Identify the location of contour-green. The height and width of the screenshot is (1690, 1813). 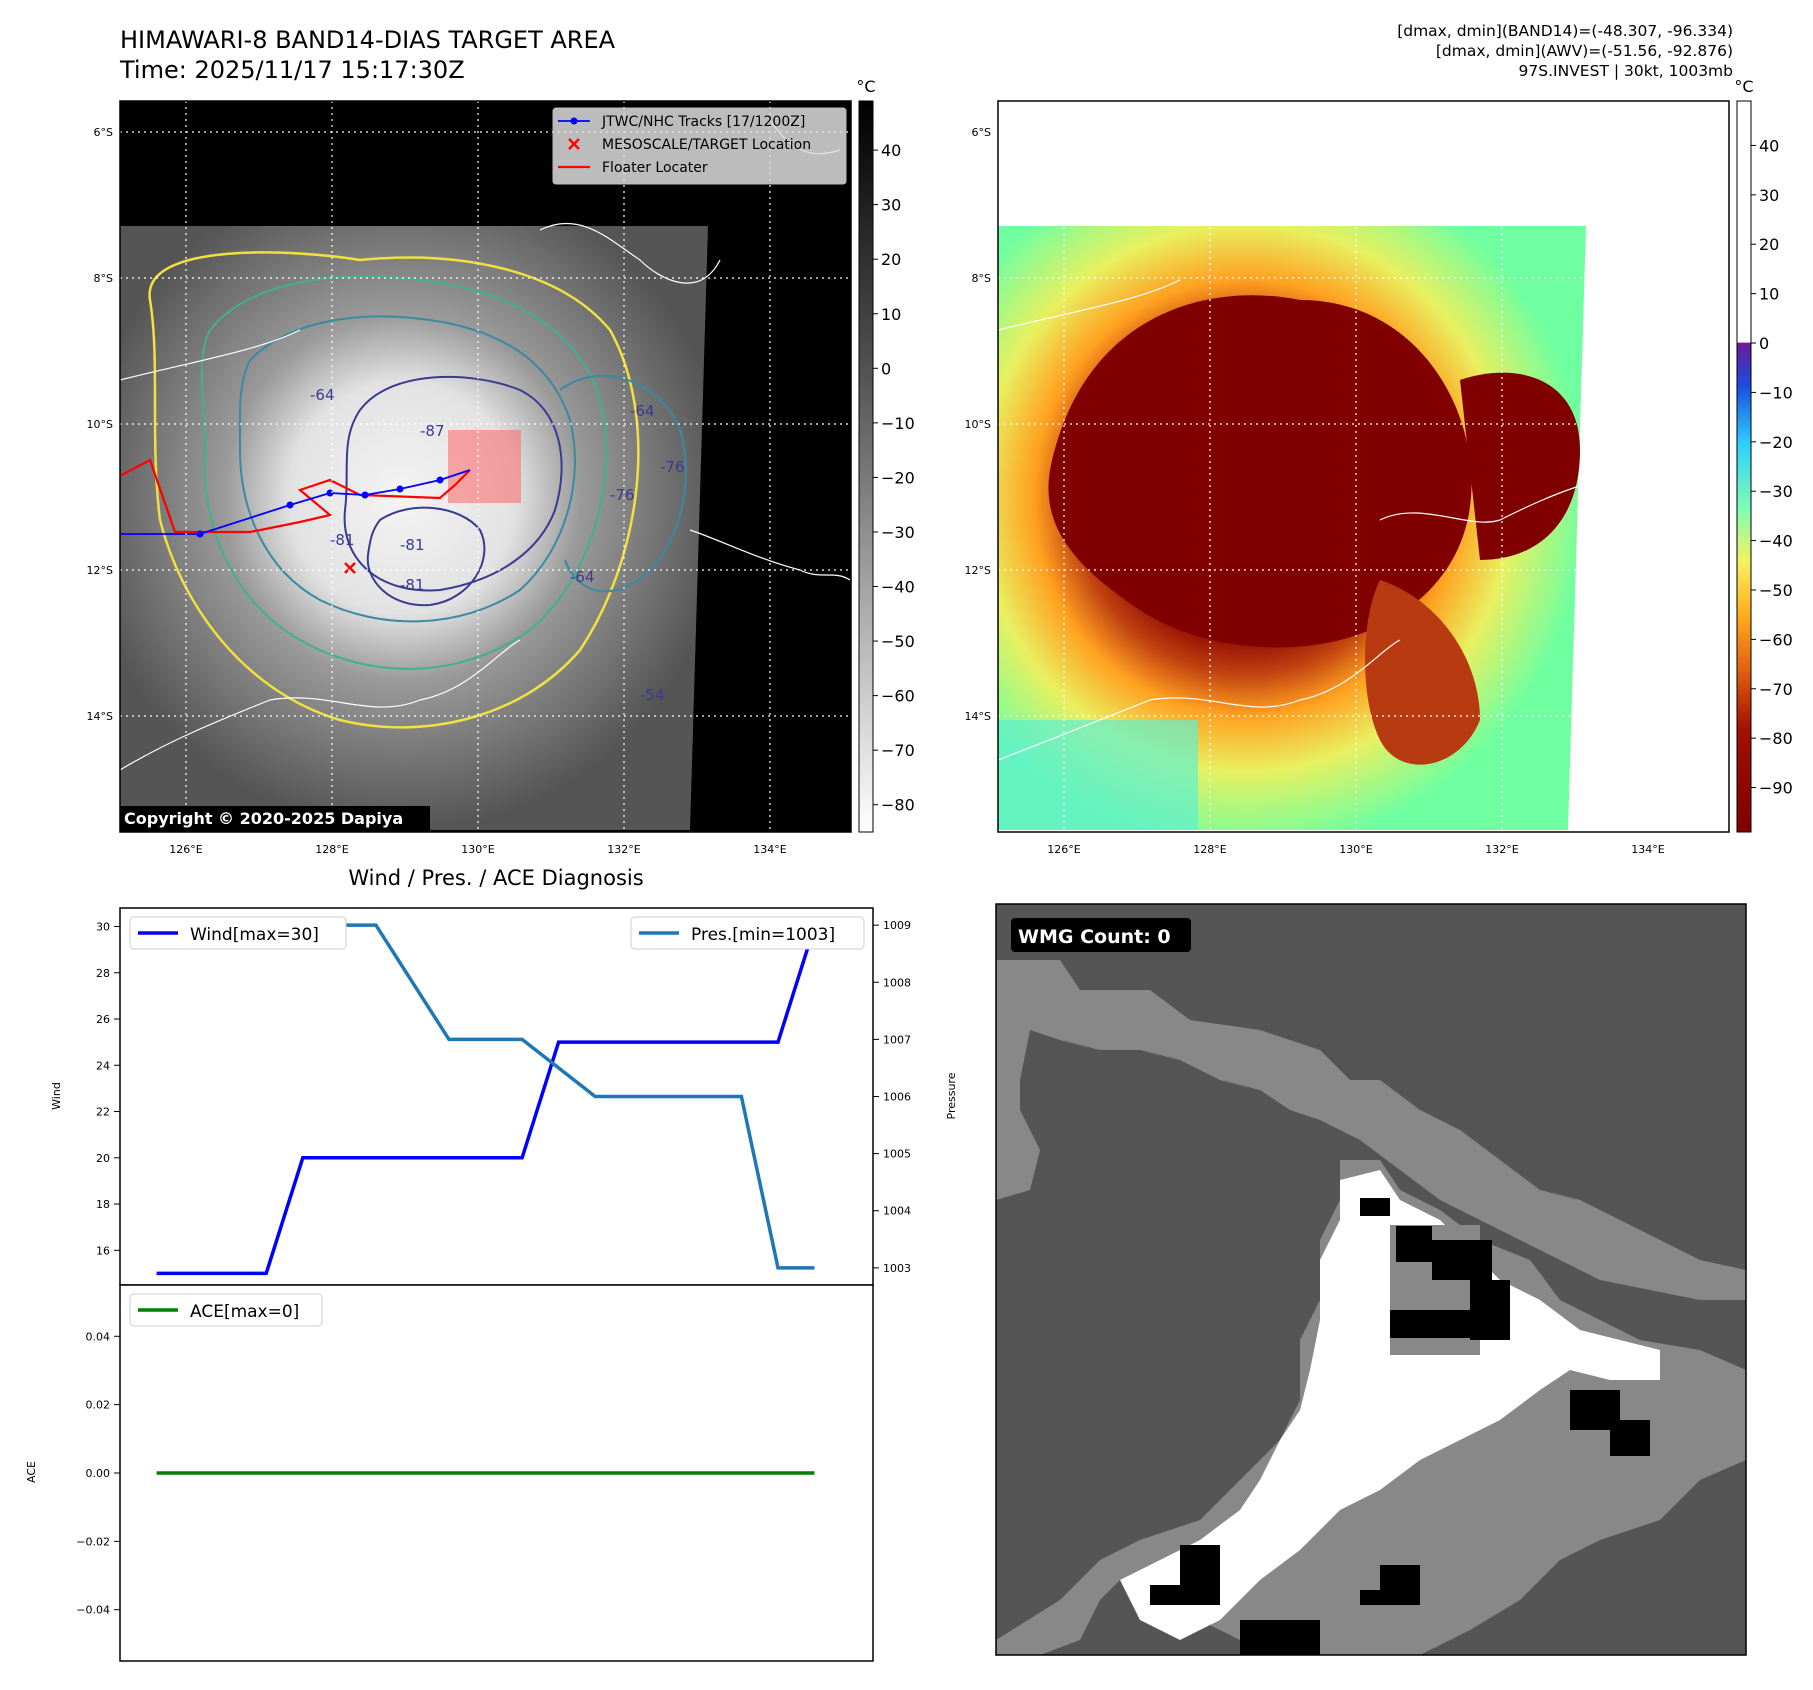
(404, 472).